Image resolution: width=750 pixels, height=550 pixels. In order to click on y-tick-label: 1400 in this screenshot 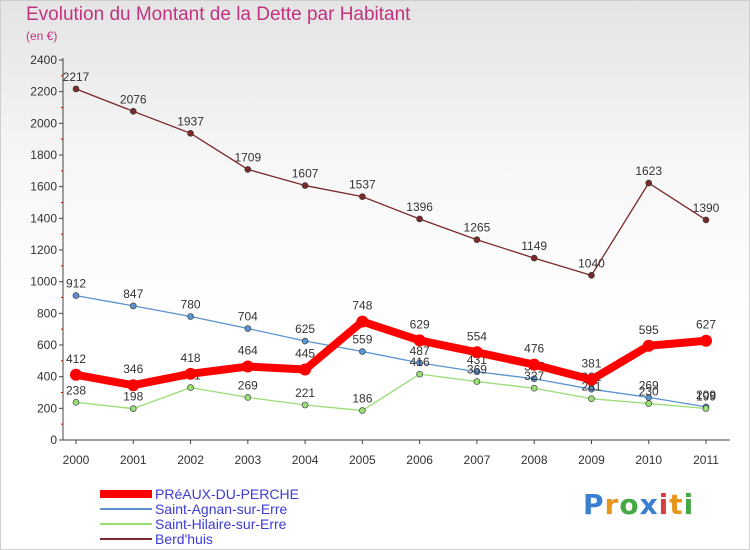, I will do `click(43, 218)`.